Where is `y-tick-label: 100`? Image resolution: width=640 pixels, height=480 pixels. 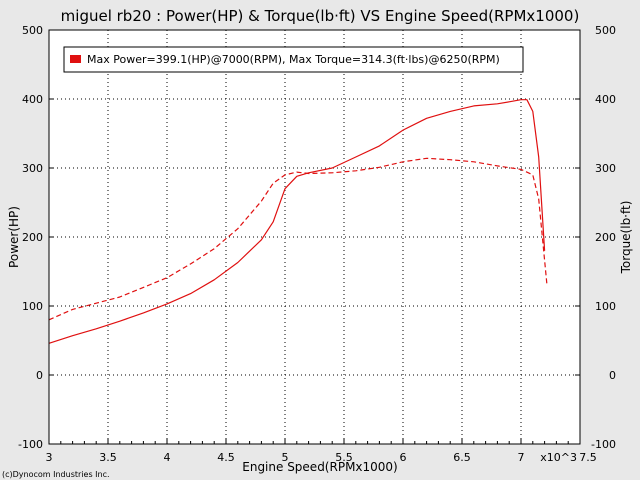 y-tick-label: 100 is located at coordinates (32, 306).